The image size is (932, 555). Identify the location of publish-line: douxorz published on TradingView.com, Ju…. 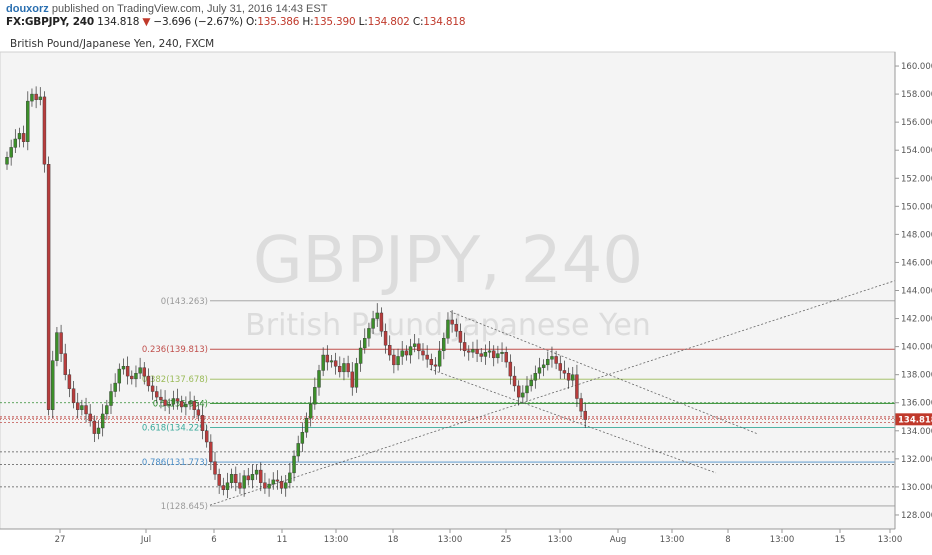
(166, 9).